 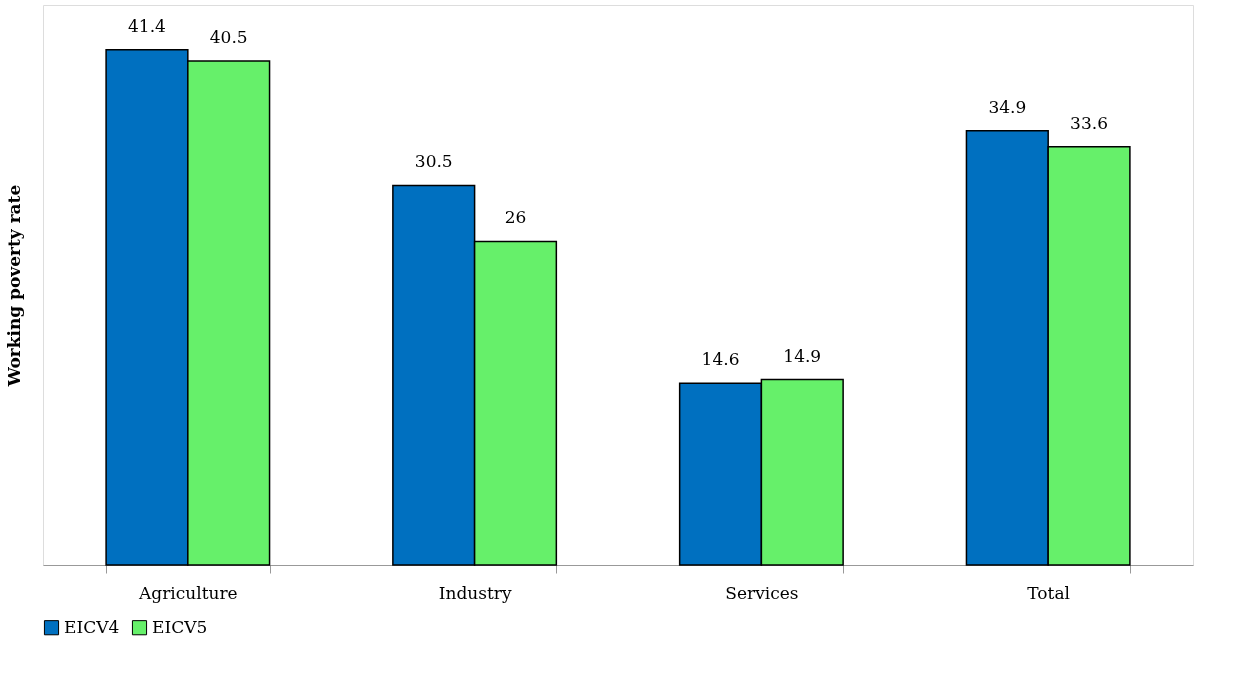 I want to click on data-label: 40.5, so click(x=228, y=37).